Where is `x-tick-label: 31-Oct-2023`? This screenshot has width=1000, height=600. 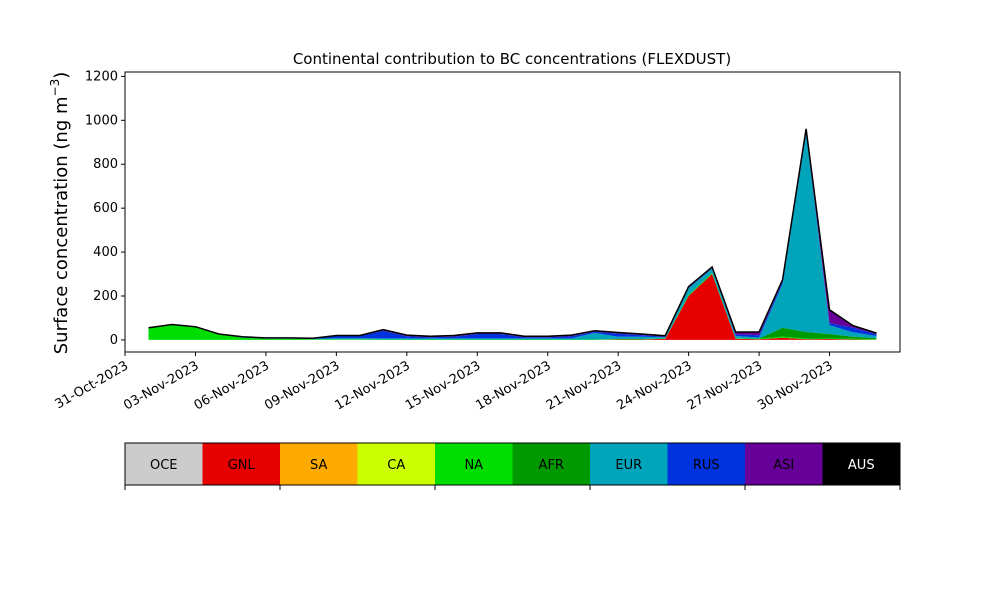
x-tick-label: 31-Oct-2023 is located at coordinates (92, 385).